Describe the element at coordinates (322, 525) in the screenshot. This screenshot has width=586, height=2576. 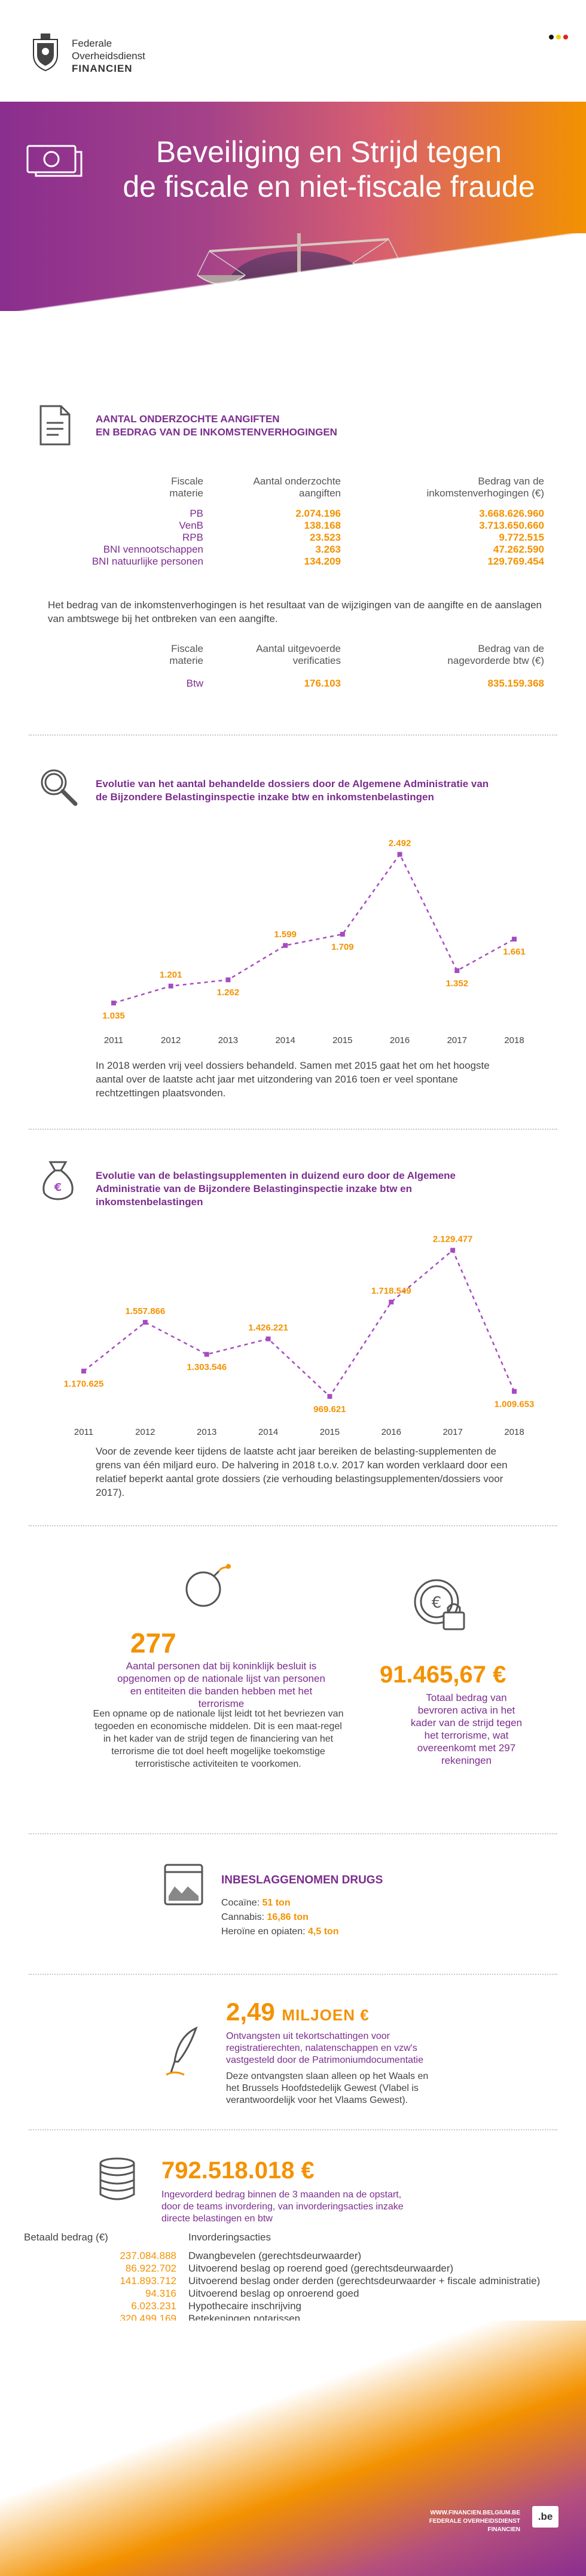
I see `row-count: 138.168` at that location.